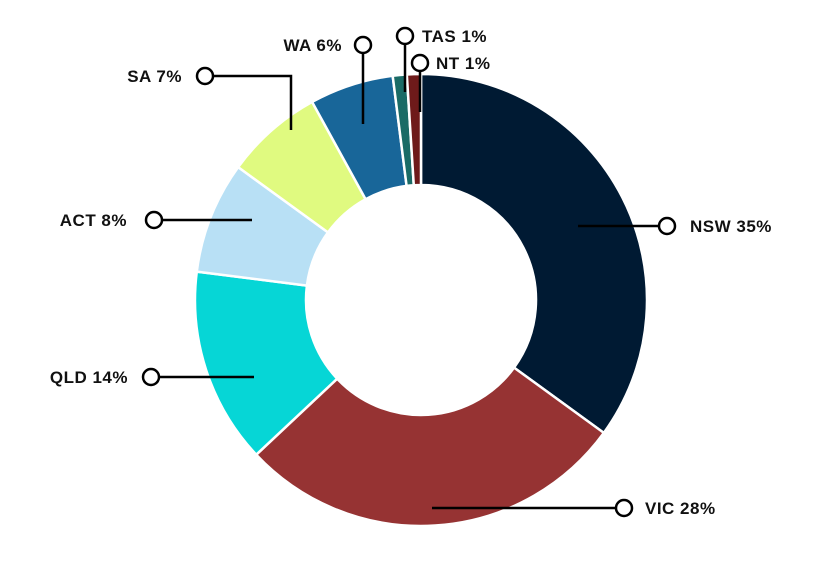 The height and width of the screenshot is (581, 822). Describe the element at coordinates (414, 129) in the screenshot. I see `slice-nt` at that location.